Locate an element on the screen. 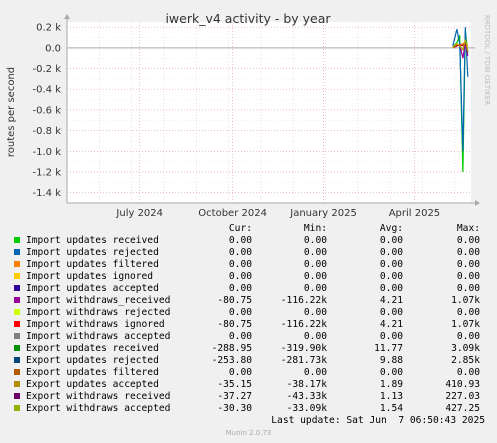  legend-row: Import updates ignored 0.00 0.00 0.00 0.00 is located at coordinates (248, 277).